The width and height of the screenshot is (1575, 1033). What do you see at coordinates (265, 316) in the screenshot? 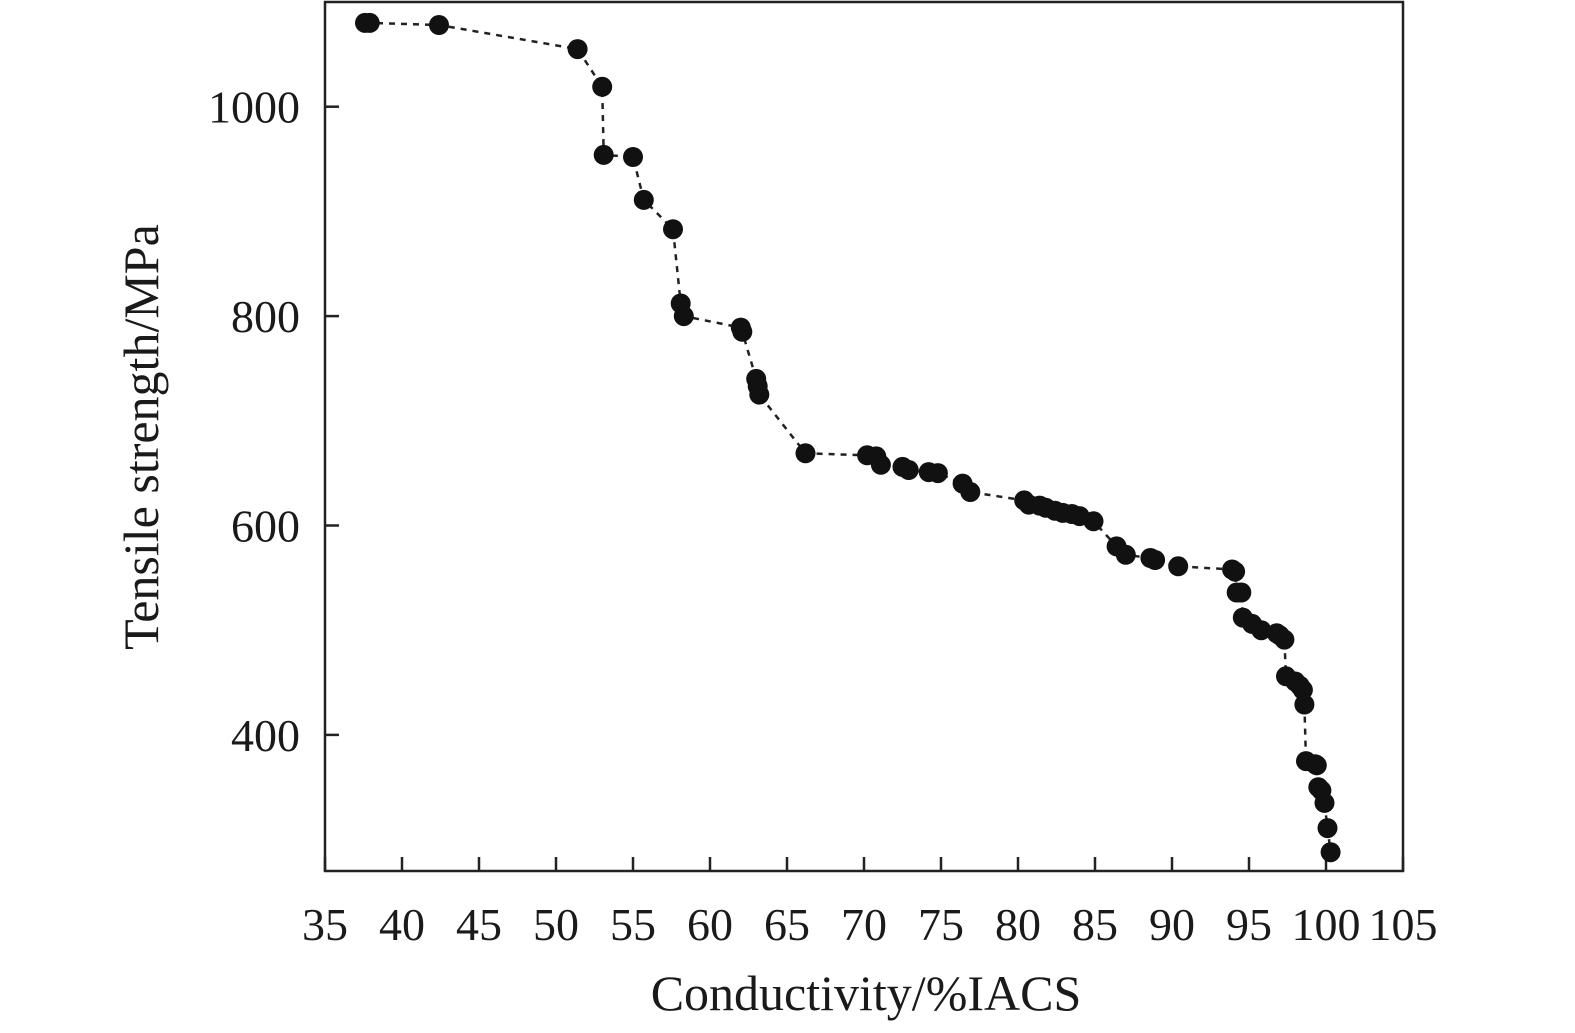
I see `y-tick-label: 800` at bounding box center [265, 316].